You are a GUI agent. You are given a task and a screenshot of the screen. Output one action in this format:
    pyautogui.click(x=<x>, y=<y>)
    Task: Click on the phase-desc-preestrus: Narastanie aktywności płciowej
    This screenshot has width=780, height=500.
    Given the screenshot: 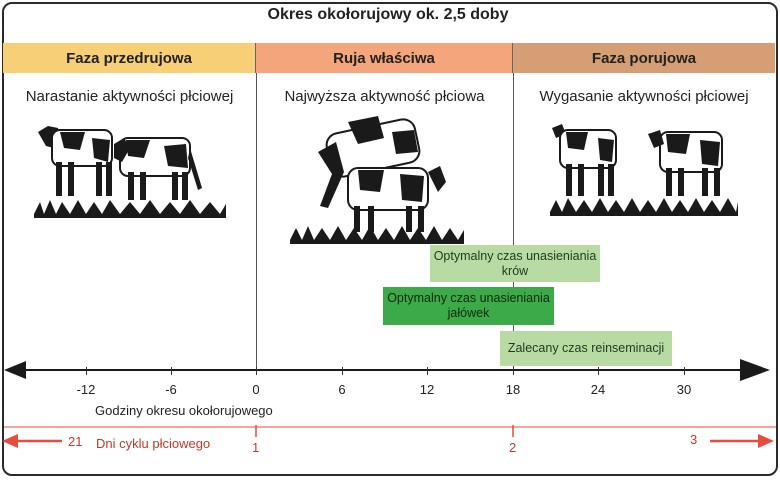 What is the action you would take?
    pyautogui.click(x=129, y=96)
    